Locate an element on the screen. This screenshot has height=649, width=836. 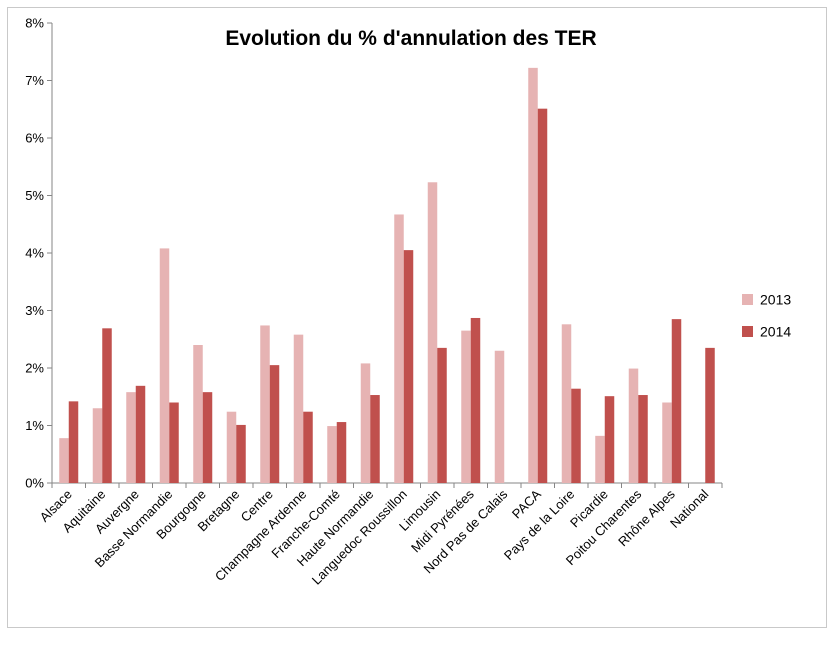
x-axis is located at coordinates (387, 485).